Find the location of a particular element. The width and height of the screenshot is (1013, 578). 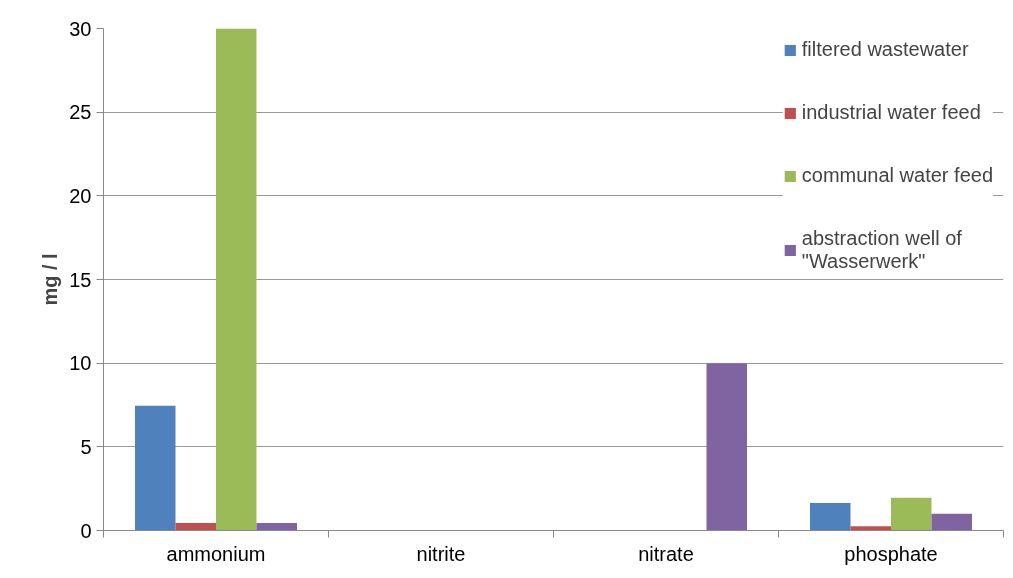

x-tick-label: ammonium is located at coordinates (216, 553).